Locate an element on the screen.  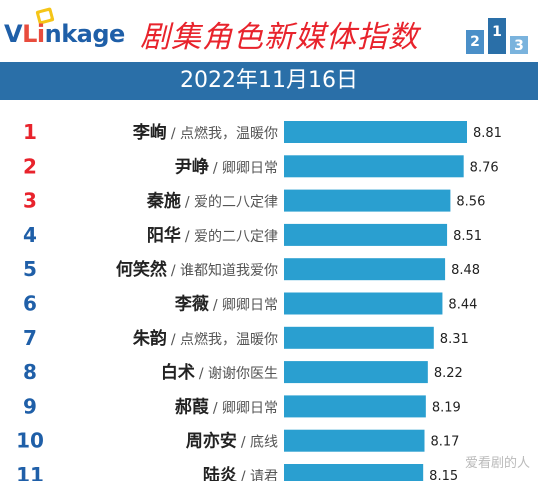
rank-number: 6 is located at coordinates (30, 304).